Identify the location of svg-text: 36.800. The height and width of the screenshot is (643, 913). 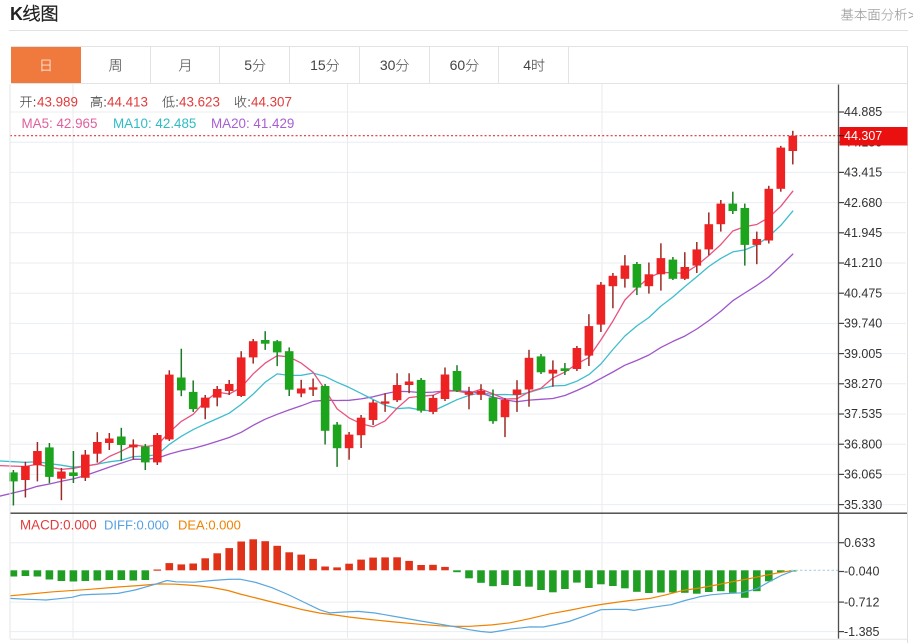
(863, 444).